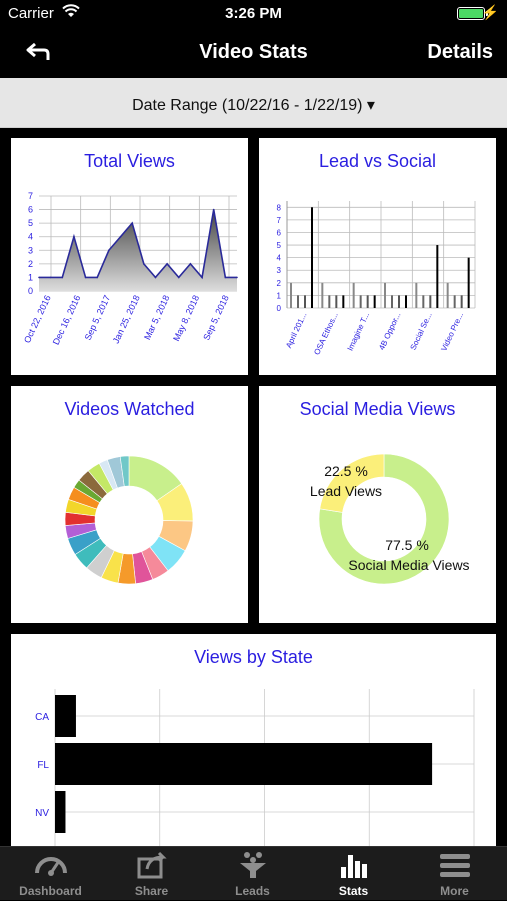 This screenshot has height=901, width=507. What do you see at coordinates (152, 865) in the screenshot?
I see `share-icon` at bounding box center [152, 865].